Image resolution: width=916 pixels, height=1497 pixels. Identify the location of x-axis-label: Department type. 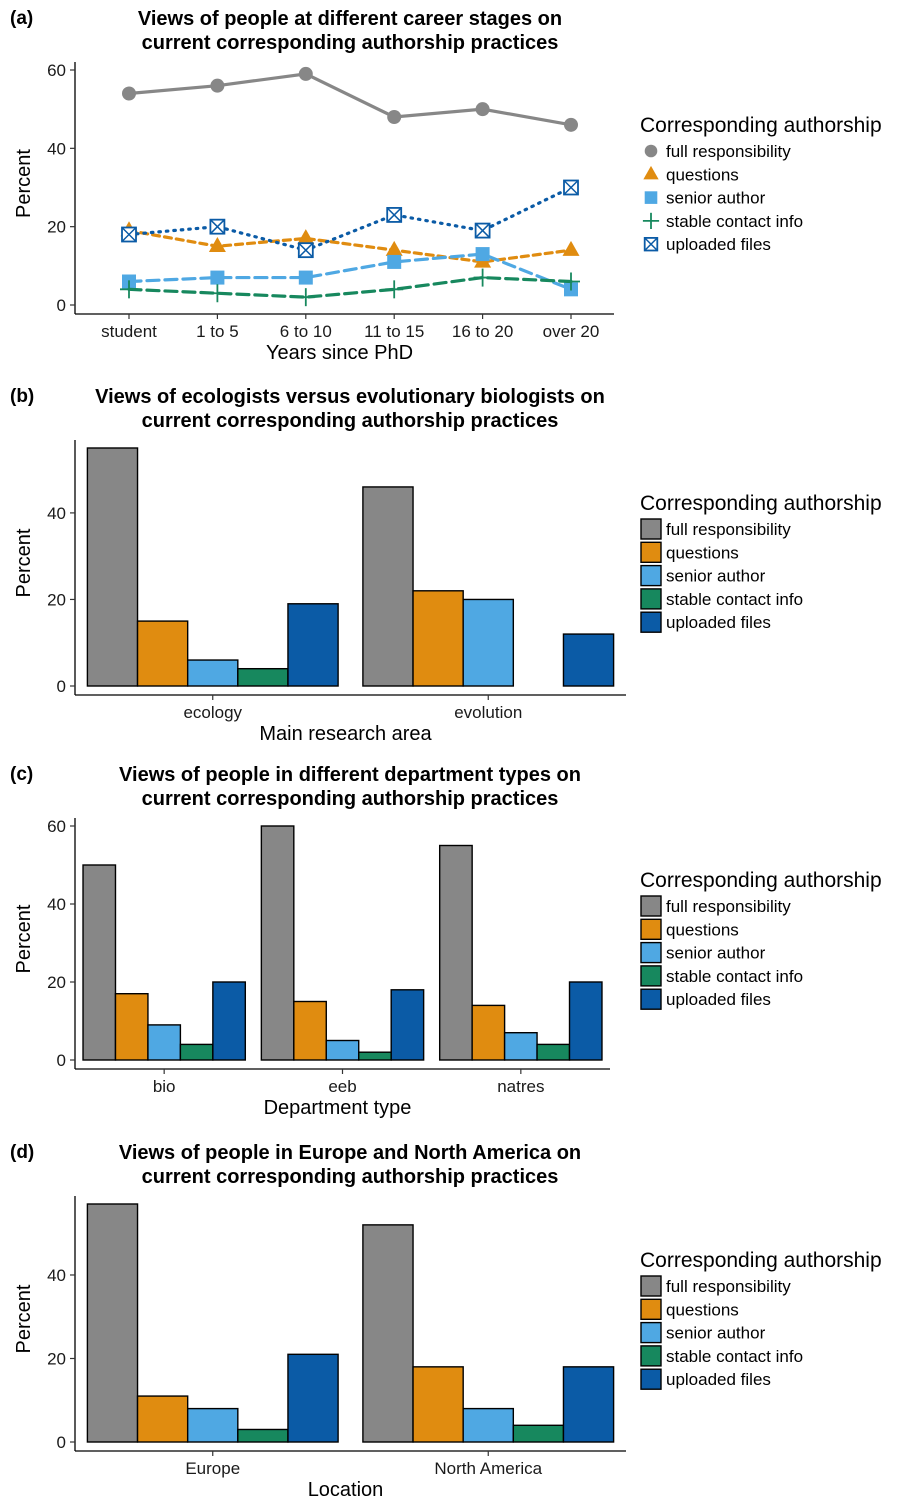
(338, 1108).